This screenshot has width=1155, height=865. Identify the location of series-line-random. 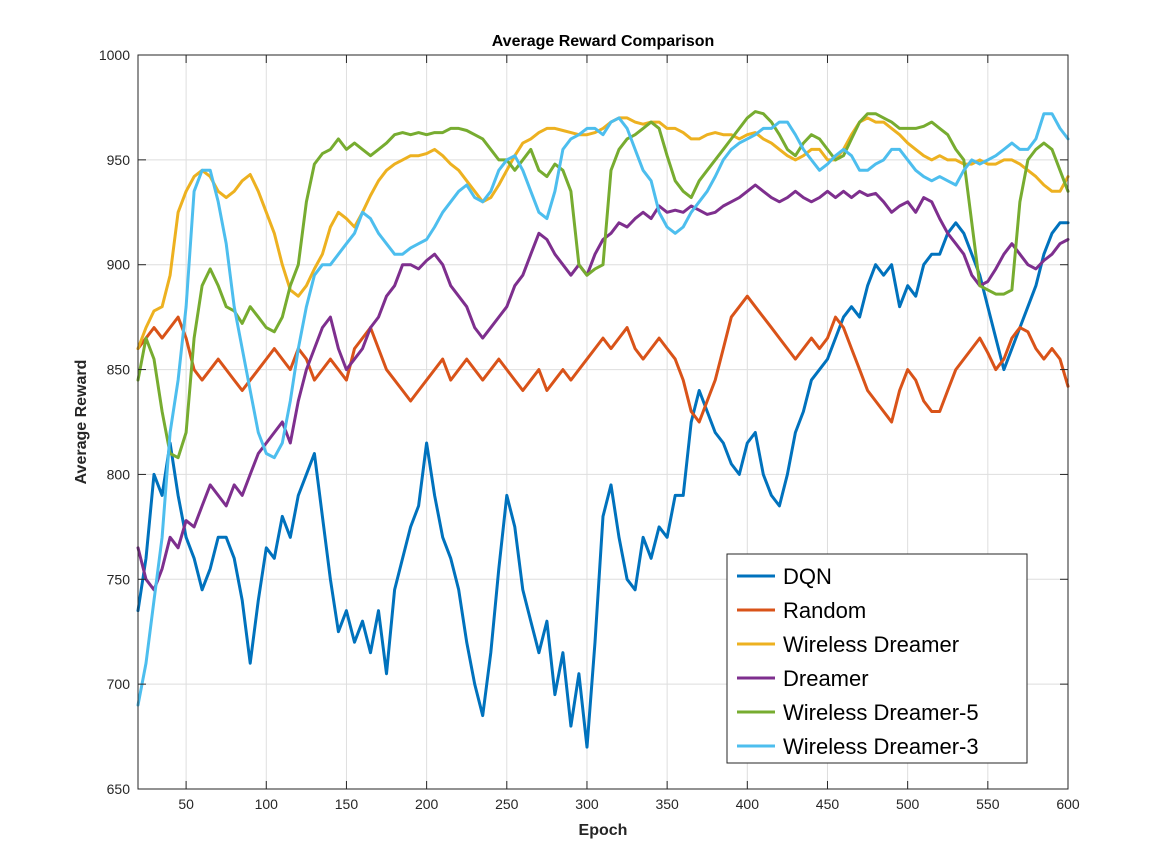
(603, 359).